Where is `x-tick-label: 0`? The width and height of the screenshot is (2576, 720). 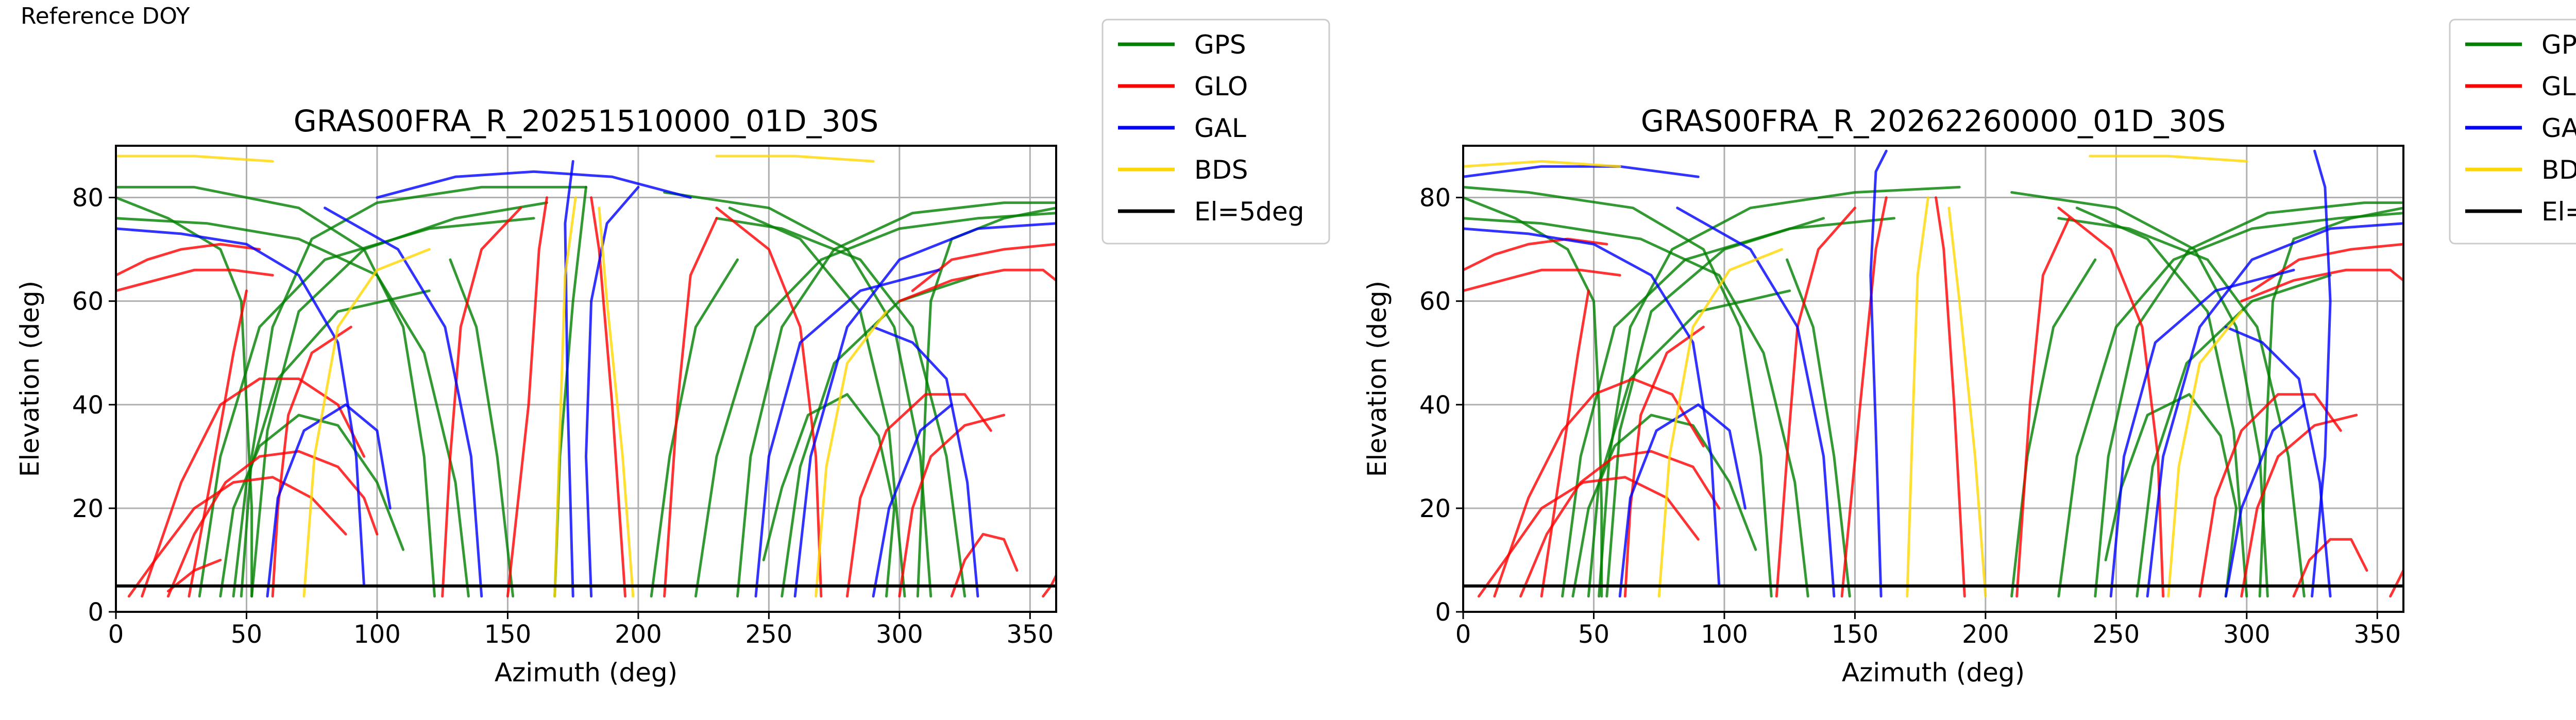 x-tick-label: 0 is located at coordinates (116, 634).